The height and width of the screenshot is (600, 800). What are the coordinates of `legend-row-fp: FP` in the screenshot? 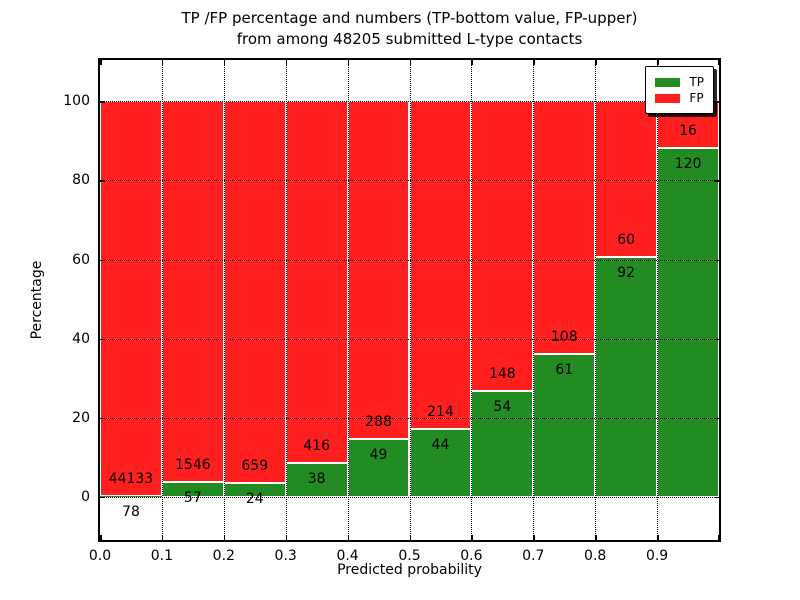 It's located at (679, 98).